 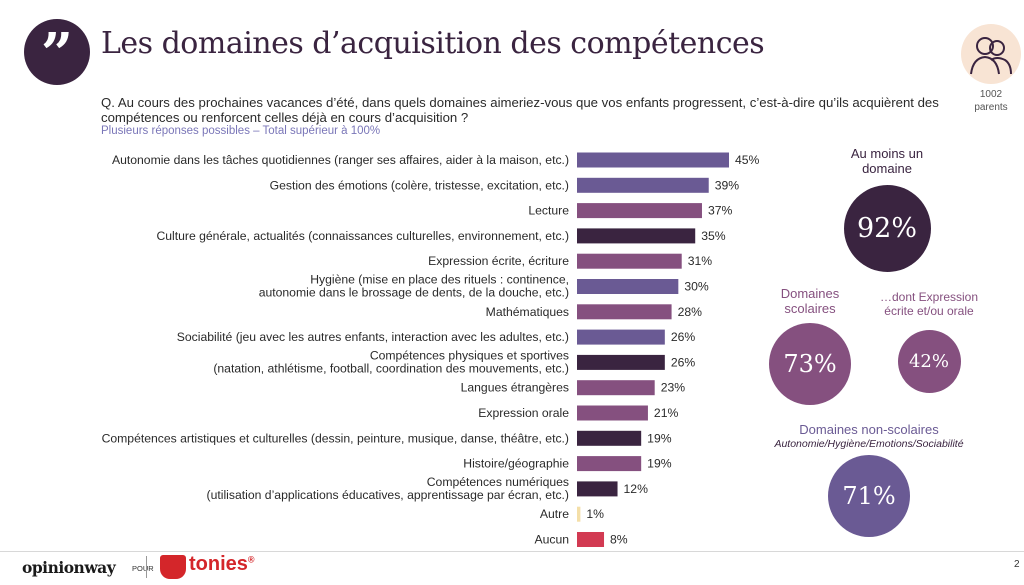 I want to click on summary-school-value: 73%, so click(x=810, y=364).